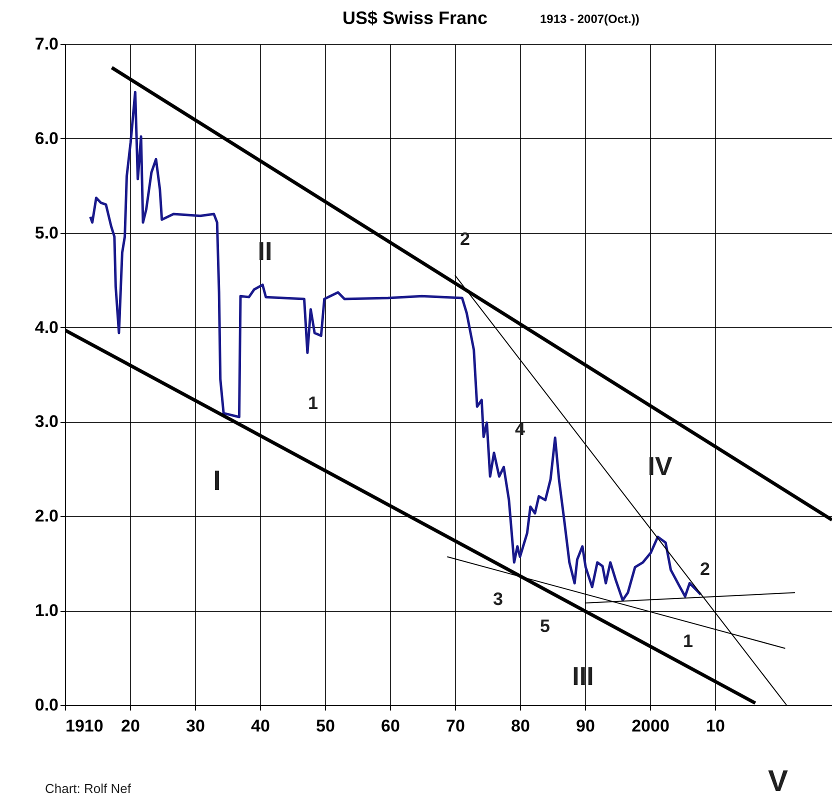 The width and height of the screenshot is (832, 805). What do you see at coordinates (455, 726) in the screenshot?
I see `x-tick-label: 70` at bounding box center [455, 726].